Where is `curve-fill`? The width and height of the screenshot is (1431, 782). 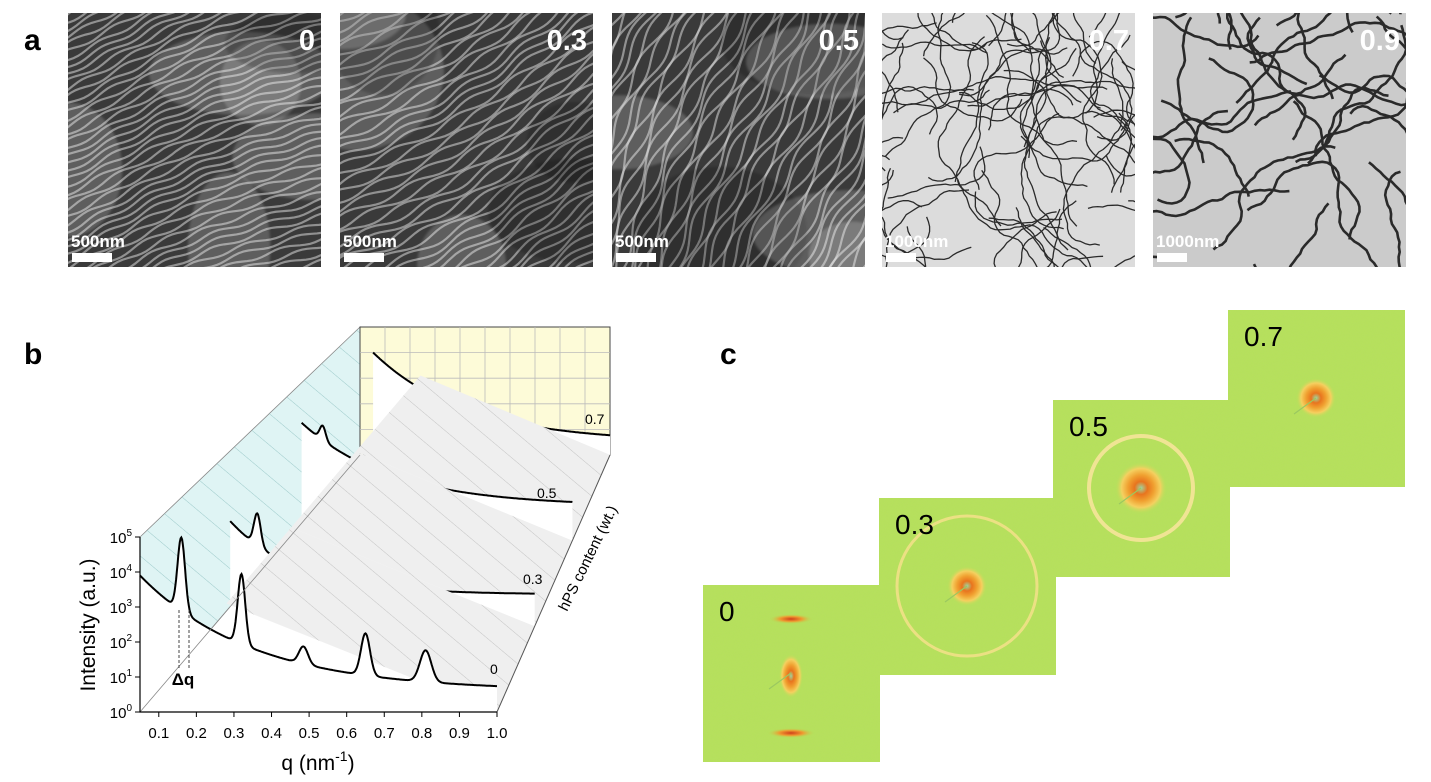 curve-fill is located at coordinates (318, 624).